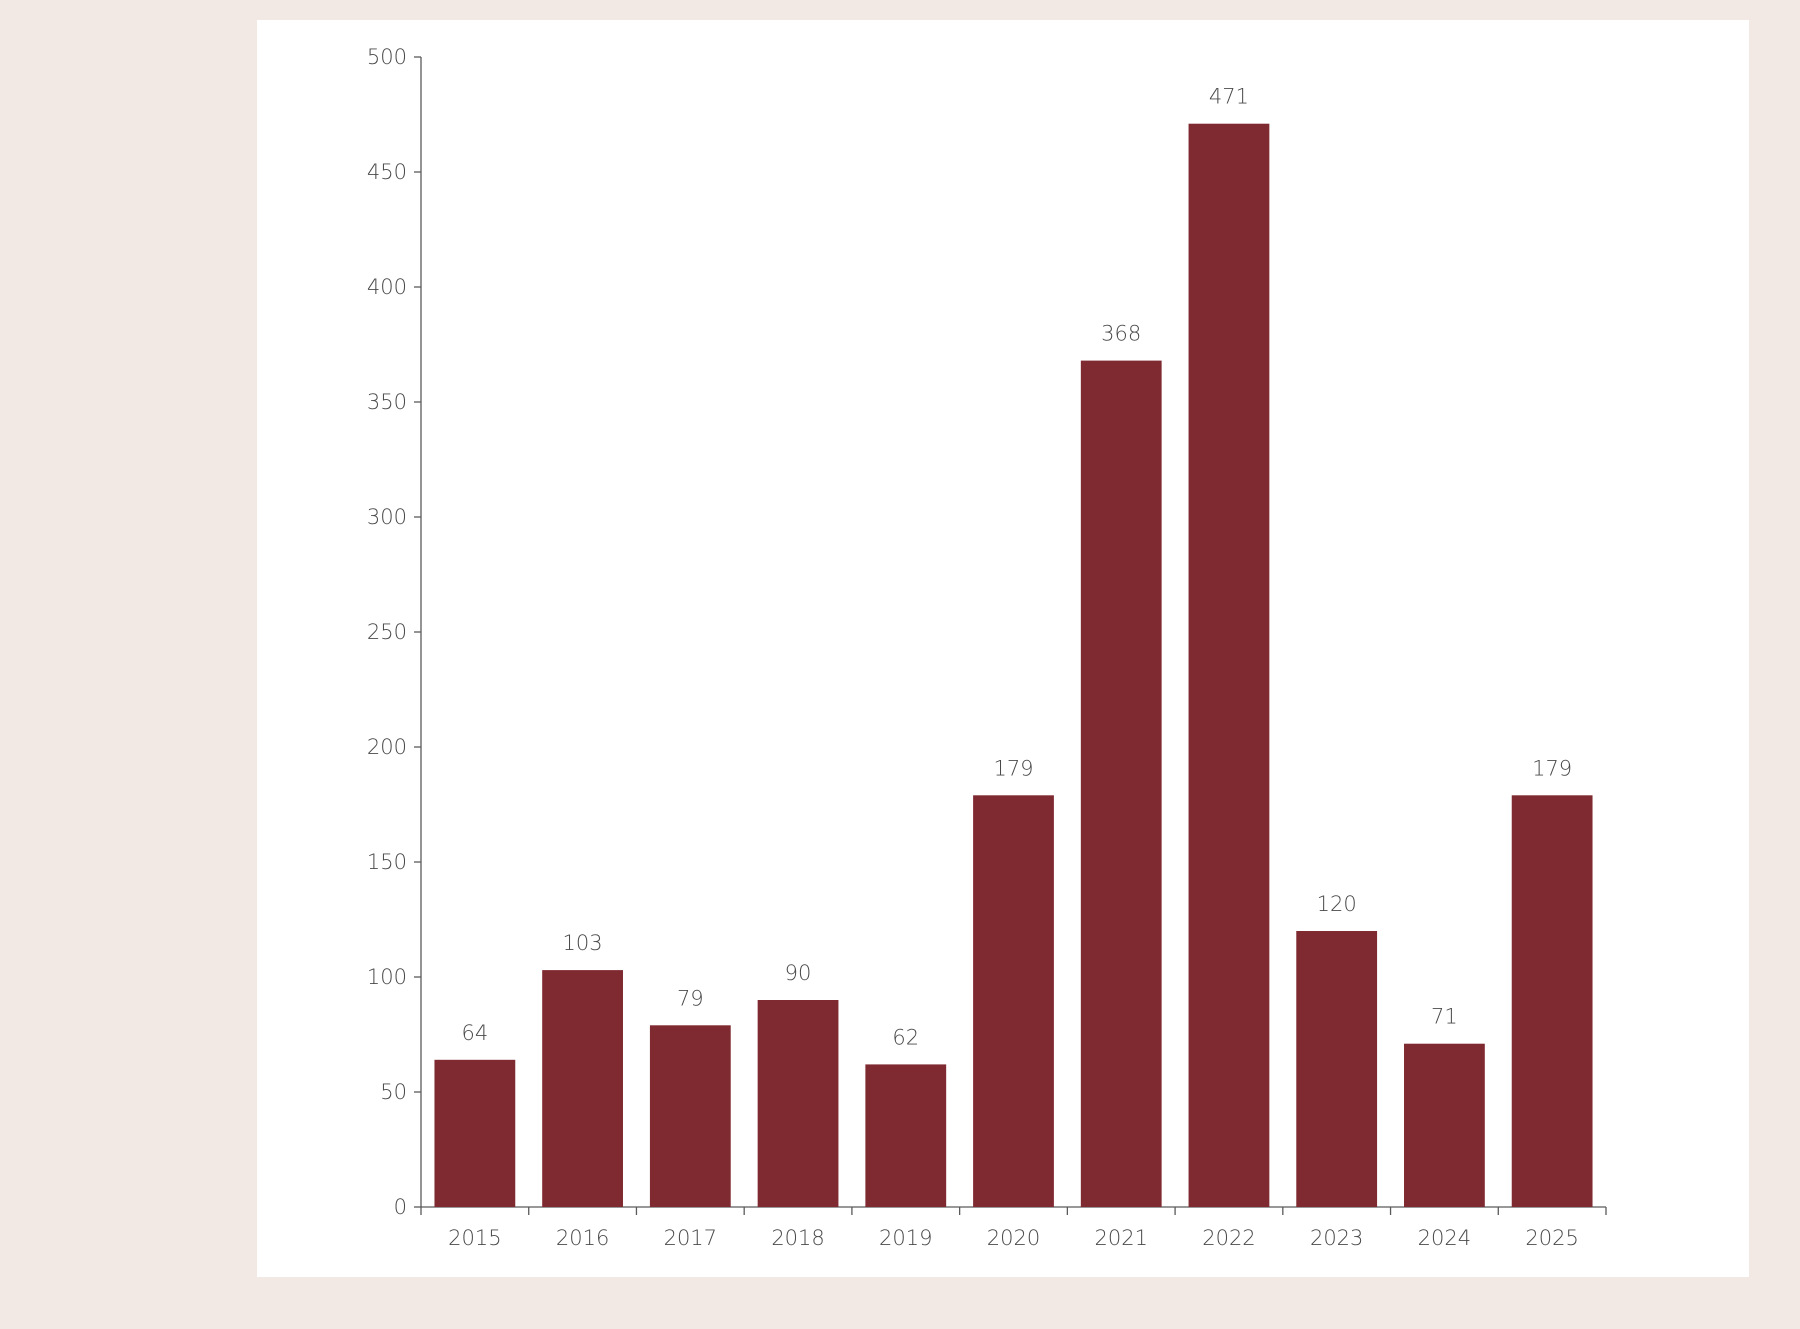 This screenshot has height=1329, width=1800. What do you see at coordinates (387, 402) in the screenshot?
I see `y-tick-label: 350` at bounding box center [387, 402].